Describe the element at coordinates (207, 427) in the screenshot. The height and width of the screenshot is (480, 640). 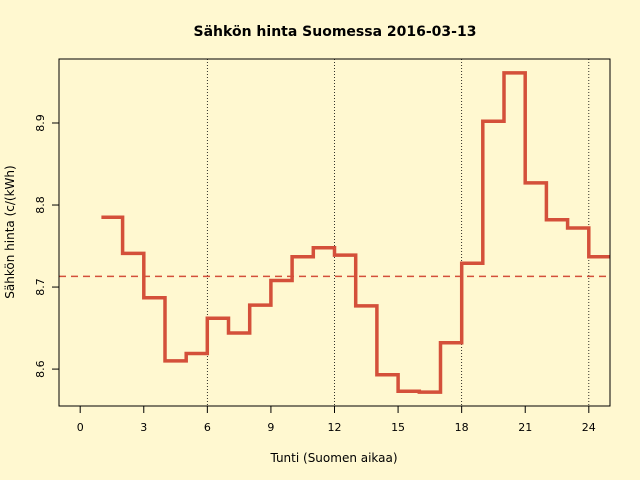
I see `x-tick-label-6: 6` at that location.